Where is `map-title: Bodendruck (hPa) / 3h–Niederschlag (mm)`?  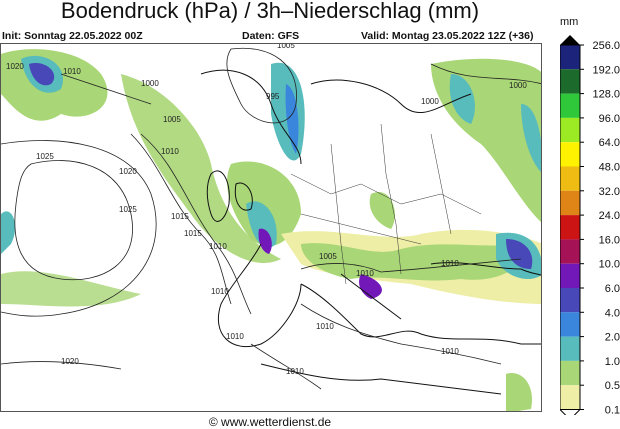
map-title: Bodendruck (hPa) / 3h–Niederschlag (mm) is located at coordinates (270, 11).